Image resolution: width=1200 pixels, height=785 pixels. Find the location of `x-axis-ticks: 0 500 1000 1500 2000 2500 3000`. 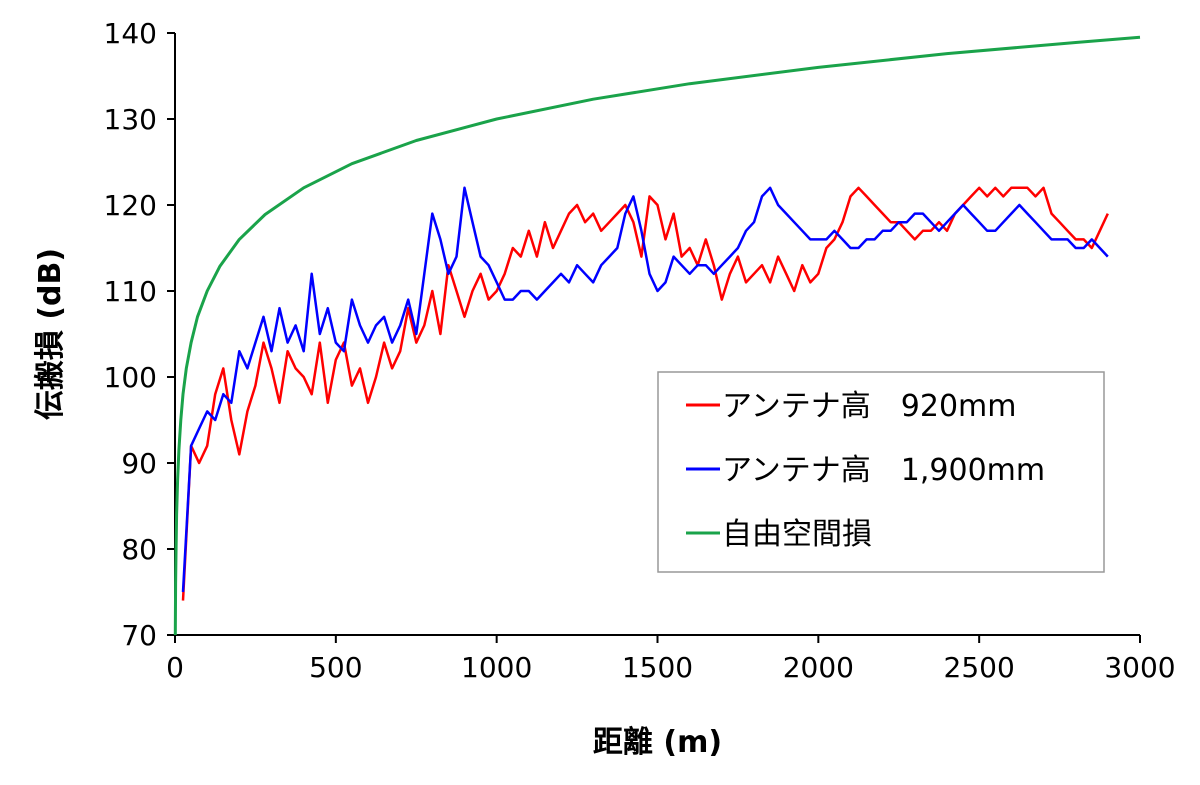

x-axis-ticks: 0 500 1000 1500 2000 2500 3000 is located at coordinates (671, 659).